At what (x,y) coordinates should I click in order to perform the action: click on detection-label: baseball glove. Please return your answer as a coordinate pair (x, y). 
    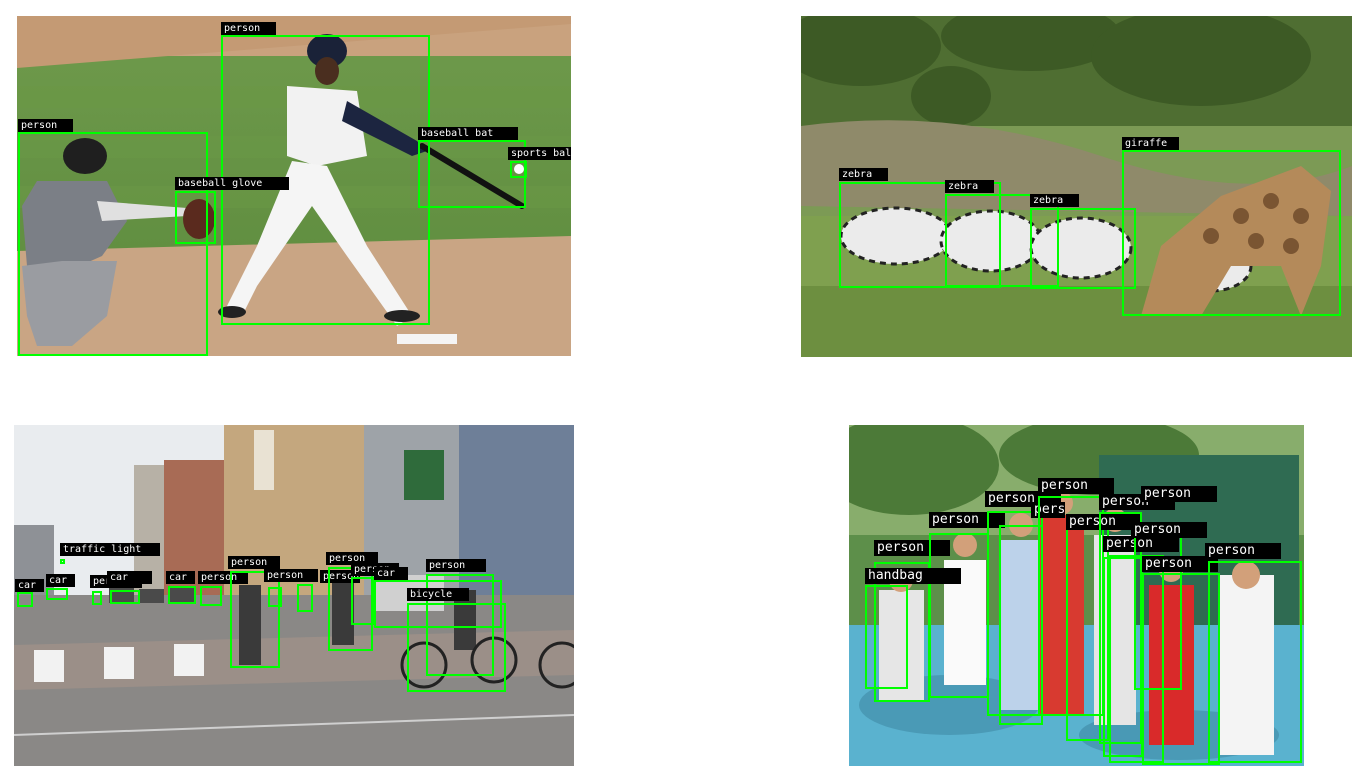
    Looking at the image, I should click on (232, 183).